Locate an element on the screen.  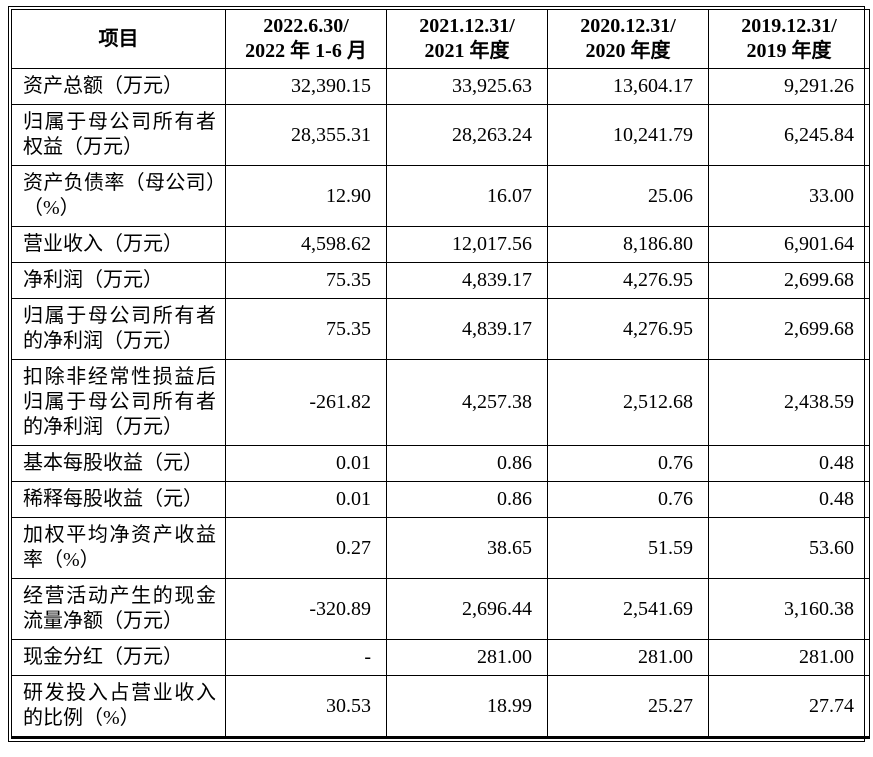
value-cell: 4,257.38 is located at coordinates (467, 402).